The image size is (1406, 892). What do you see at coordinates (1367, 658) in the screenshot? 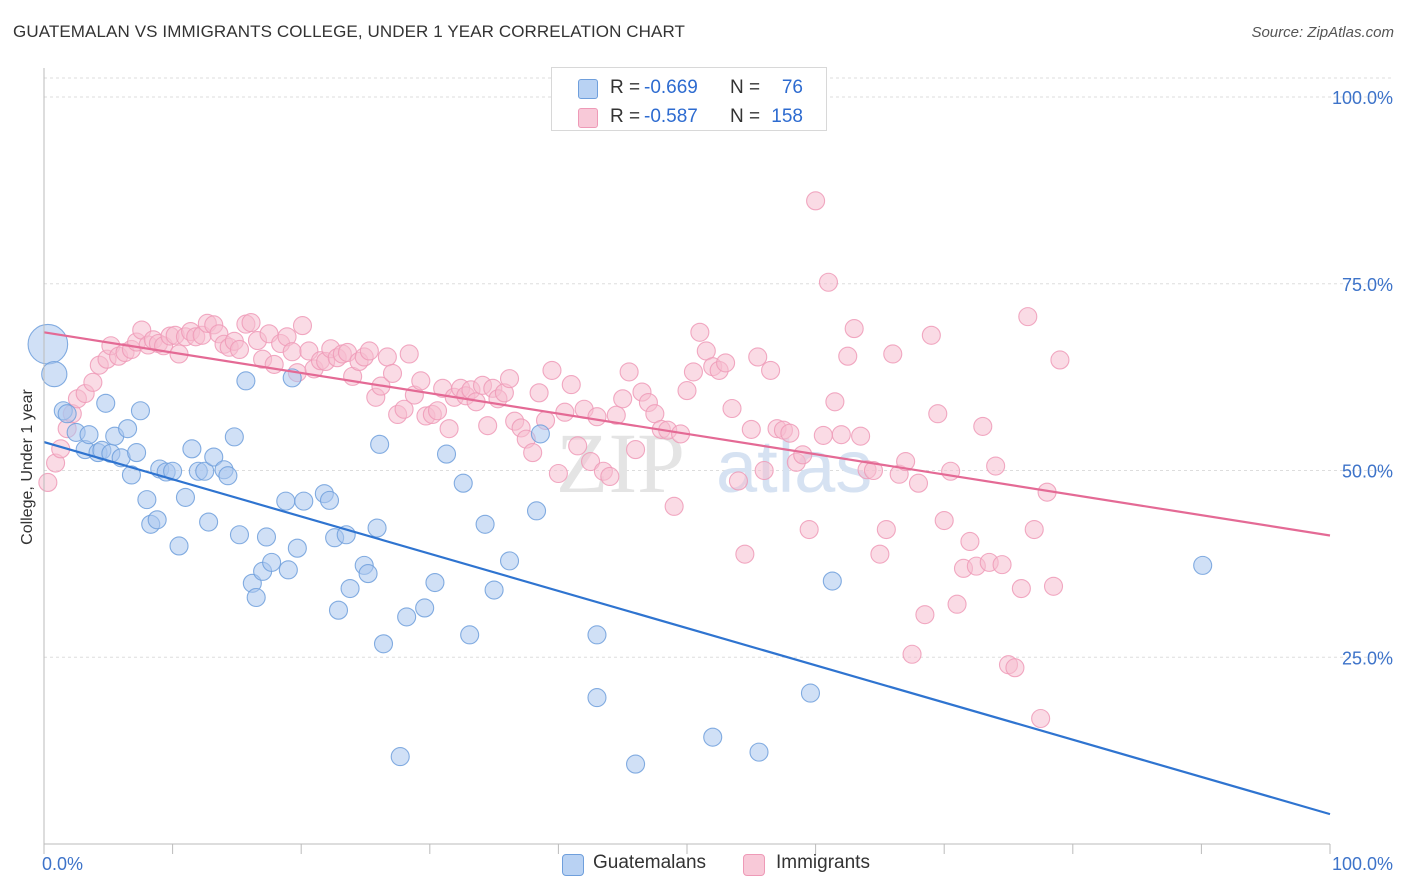
I see `y-tick-label-25: 25.0%` at bounding box center [1367, 658].